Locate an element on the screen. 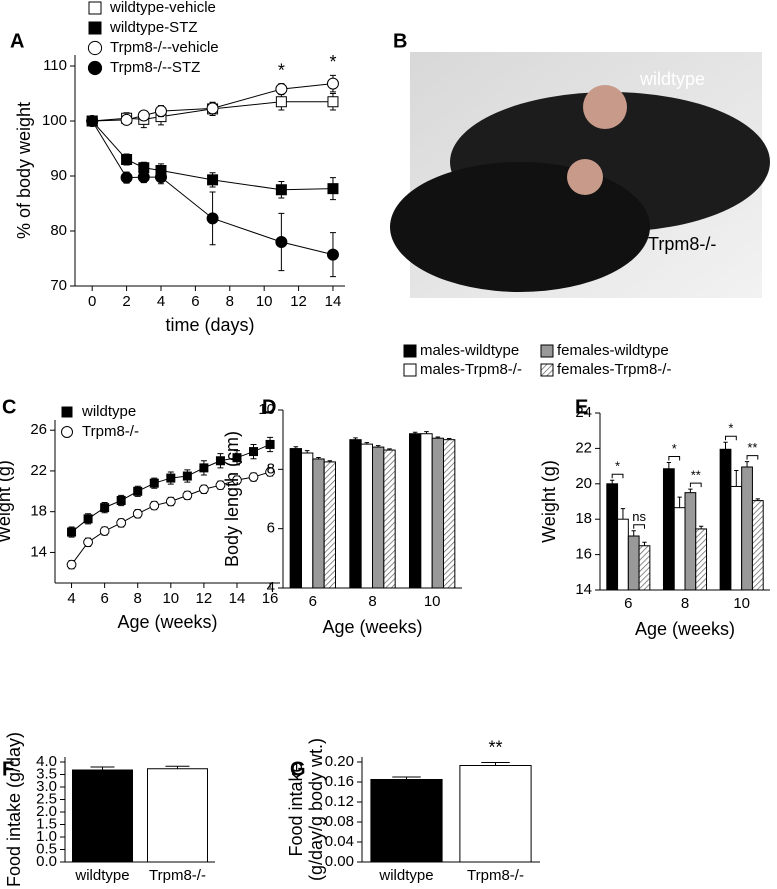  y-tick-label: 1.0 is located at coordinates (46, 836).